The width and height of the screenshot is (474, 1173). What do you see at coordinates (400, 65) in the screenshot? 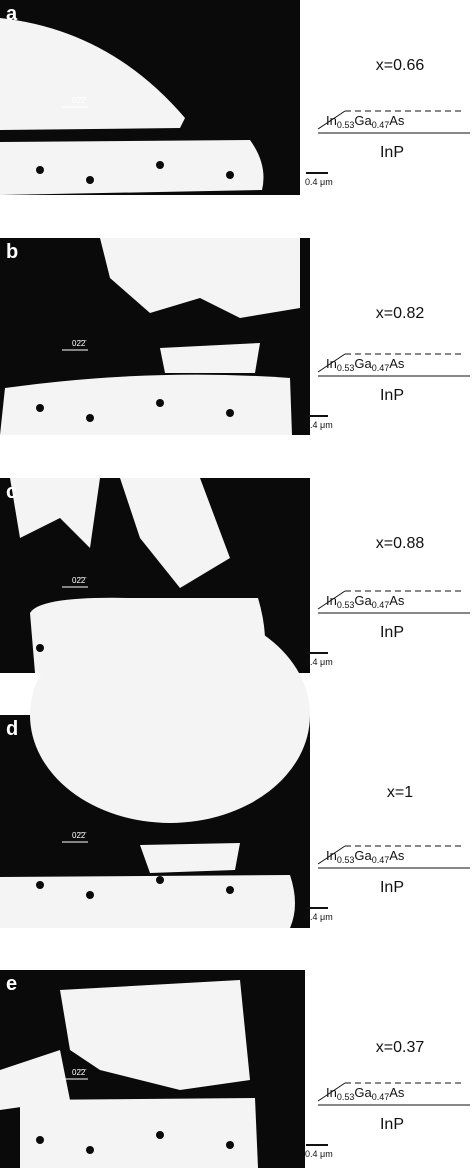
I see `composition: x=0.66` at bounding box center [400, 65].